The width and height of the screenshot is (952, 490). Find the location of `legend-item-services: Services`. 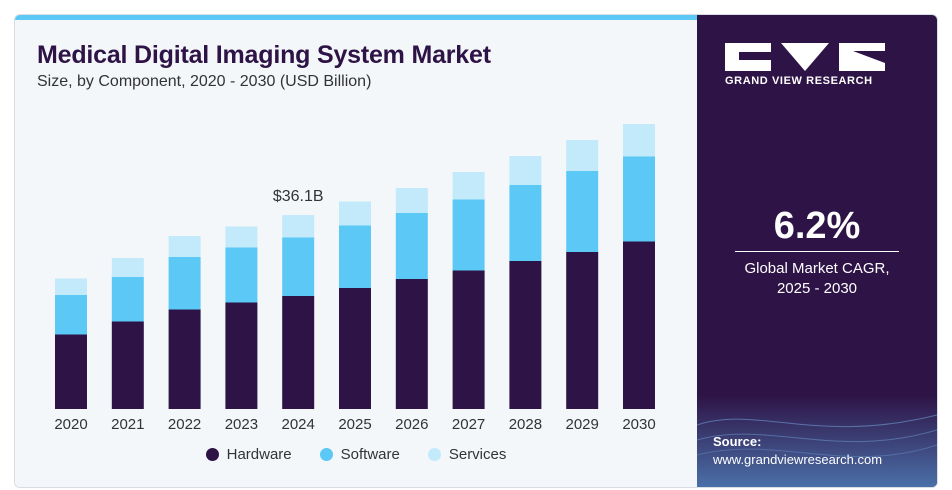

legend-item-services: Services is located at coordinates (467, 454).